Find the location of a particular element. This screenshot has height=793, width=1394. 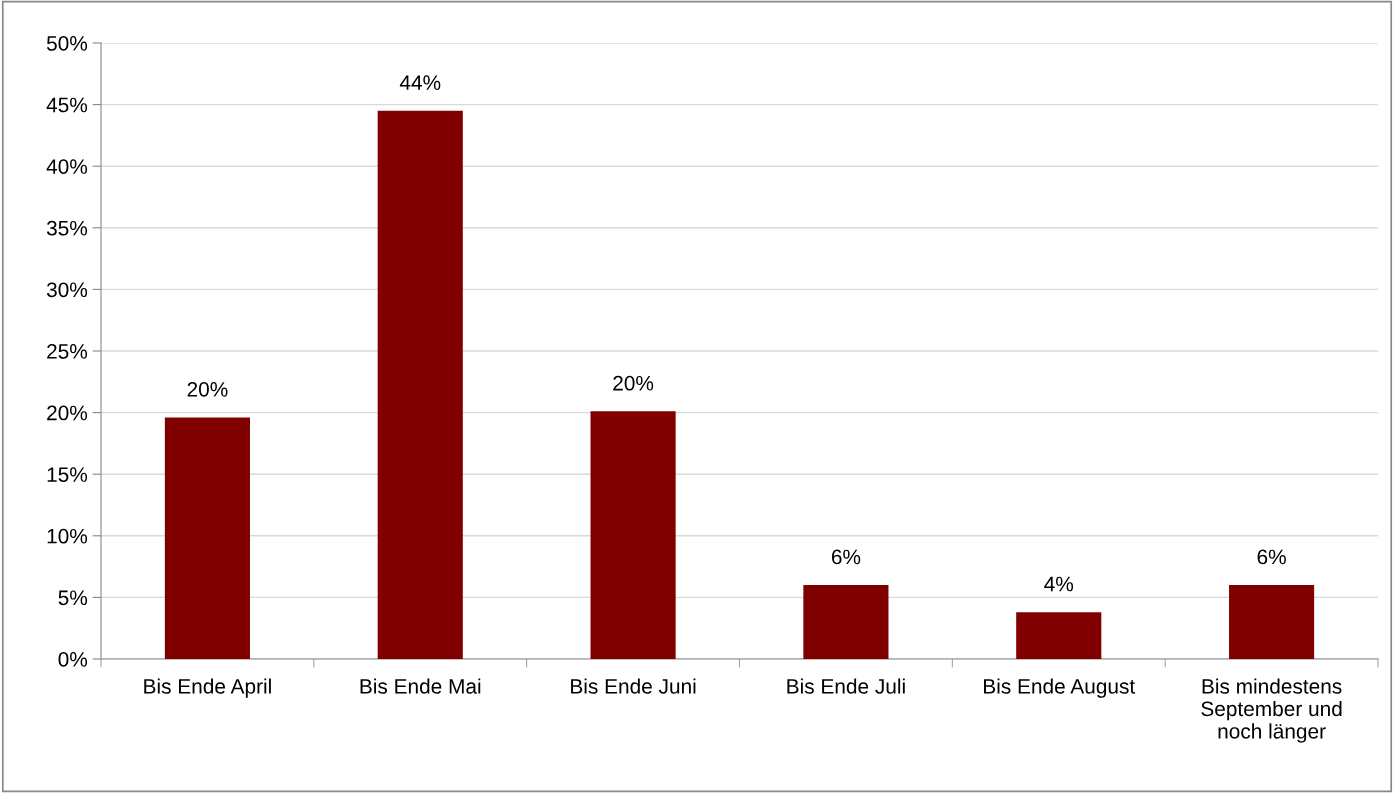

y-tick-label: 15% is located at coordinates (67, 474).